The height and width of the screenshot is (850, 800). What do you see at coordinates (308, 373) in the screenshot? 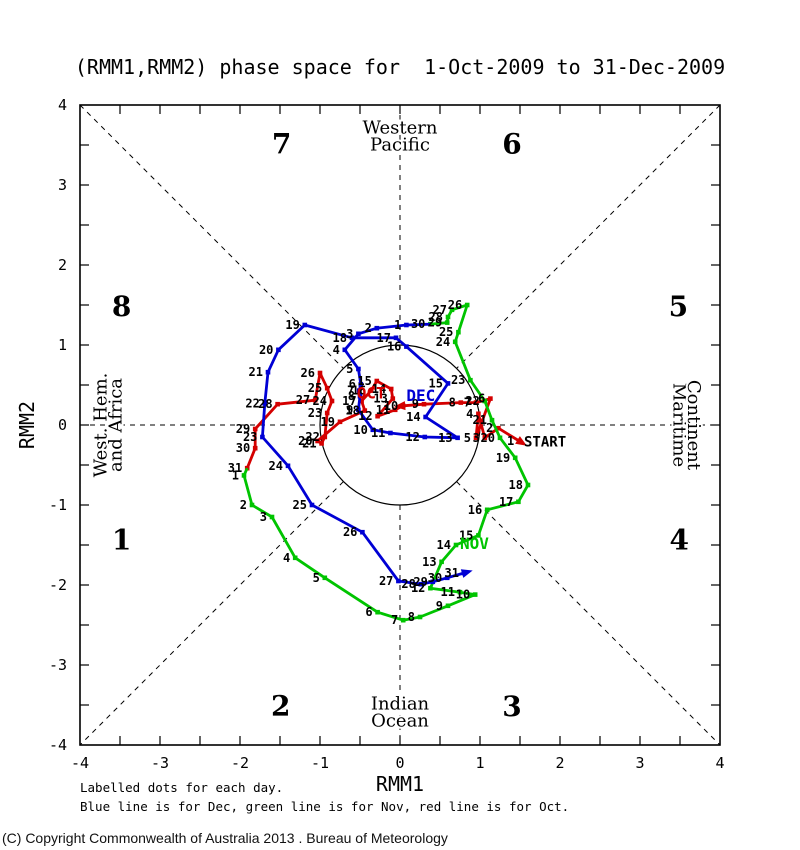
I see `day-label-oct-26: 26` at bounding box center [308, 373].